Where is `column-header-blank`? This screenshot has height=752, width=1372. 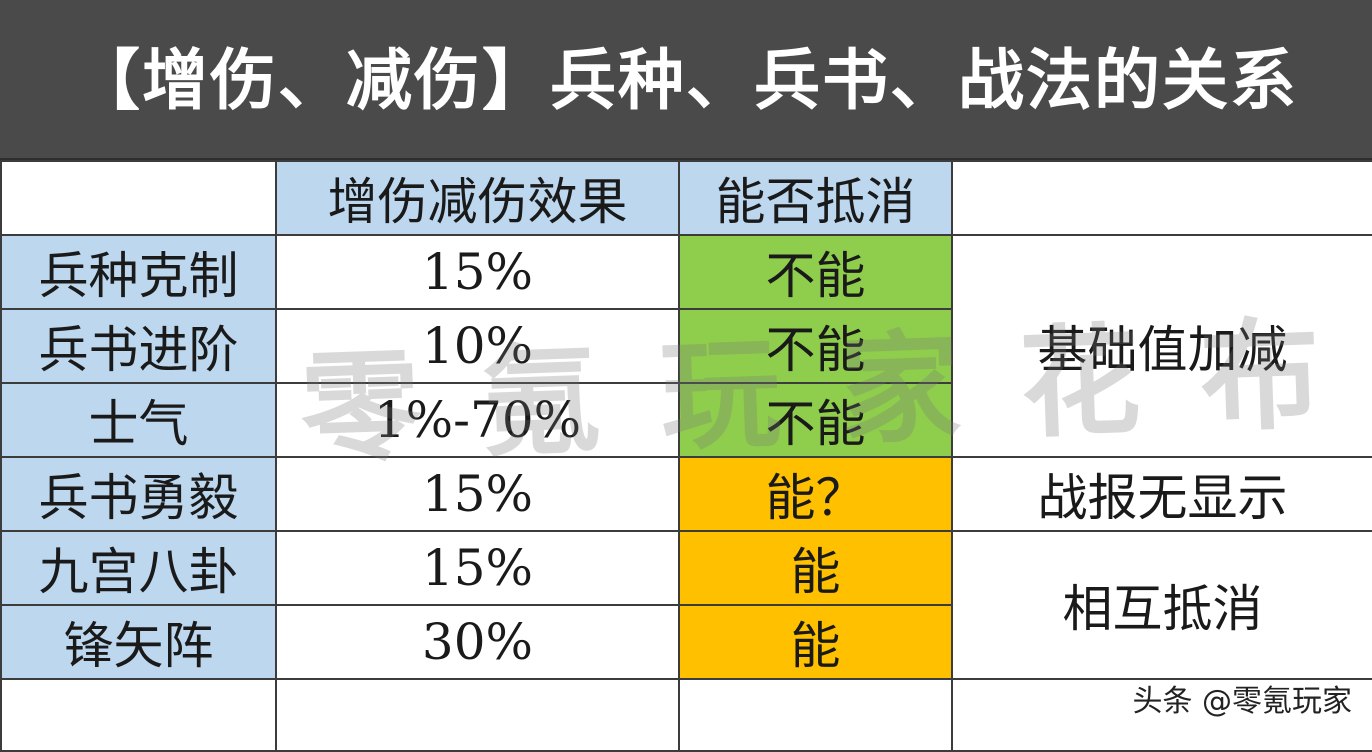 column-header-blank is located at coordinates (1161, 198).